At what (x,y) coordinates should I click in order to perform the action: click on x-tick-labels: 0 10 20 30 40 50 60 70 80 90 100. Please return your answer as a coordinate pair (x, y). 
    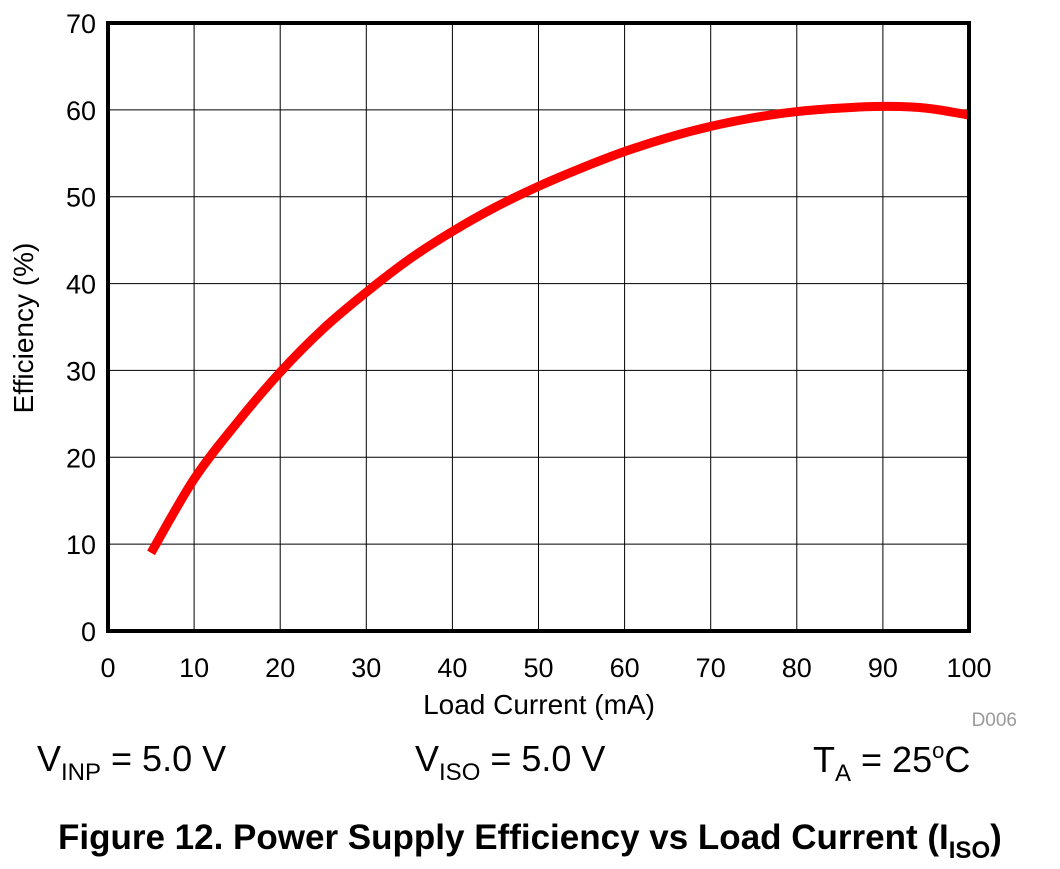
    Looking at the image, I should click on (545, 668).